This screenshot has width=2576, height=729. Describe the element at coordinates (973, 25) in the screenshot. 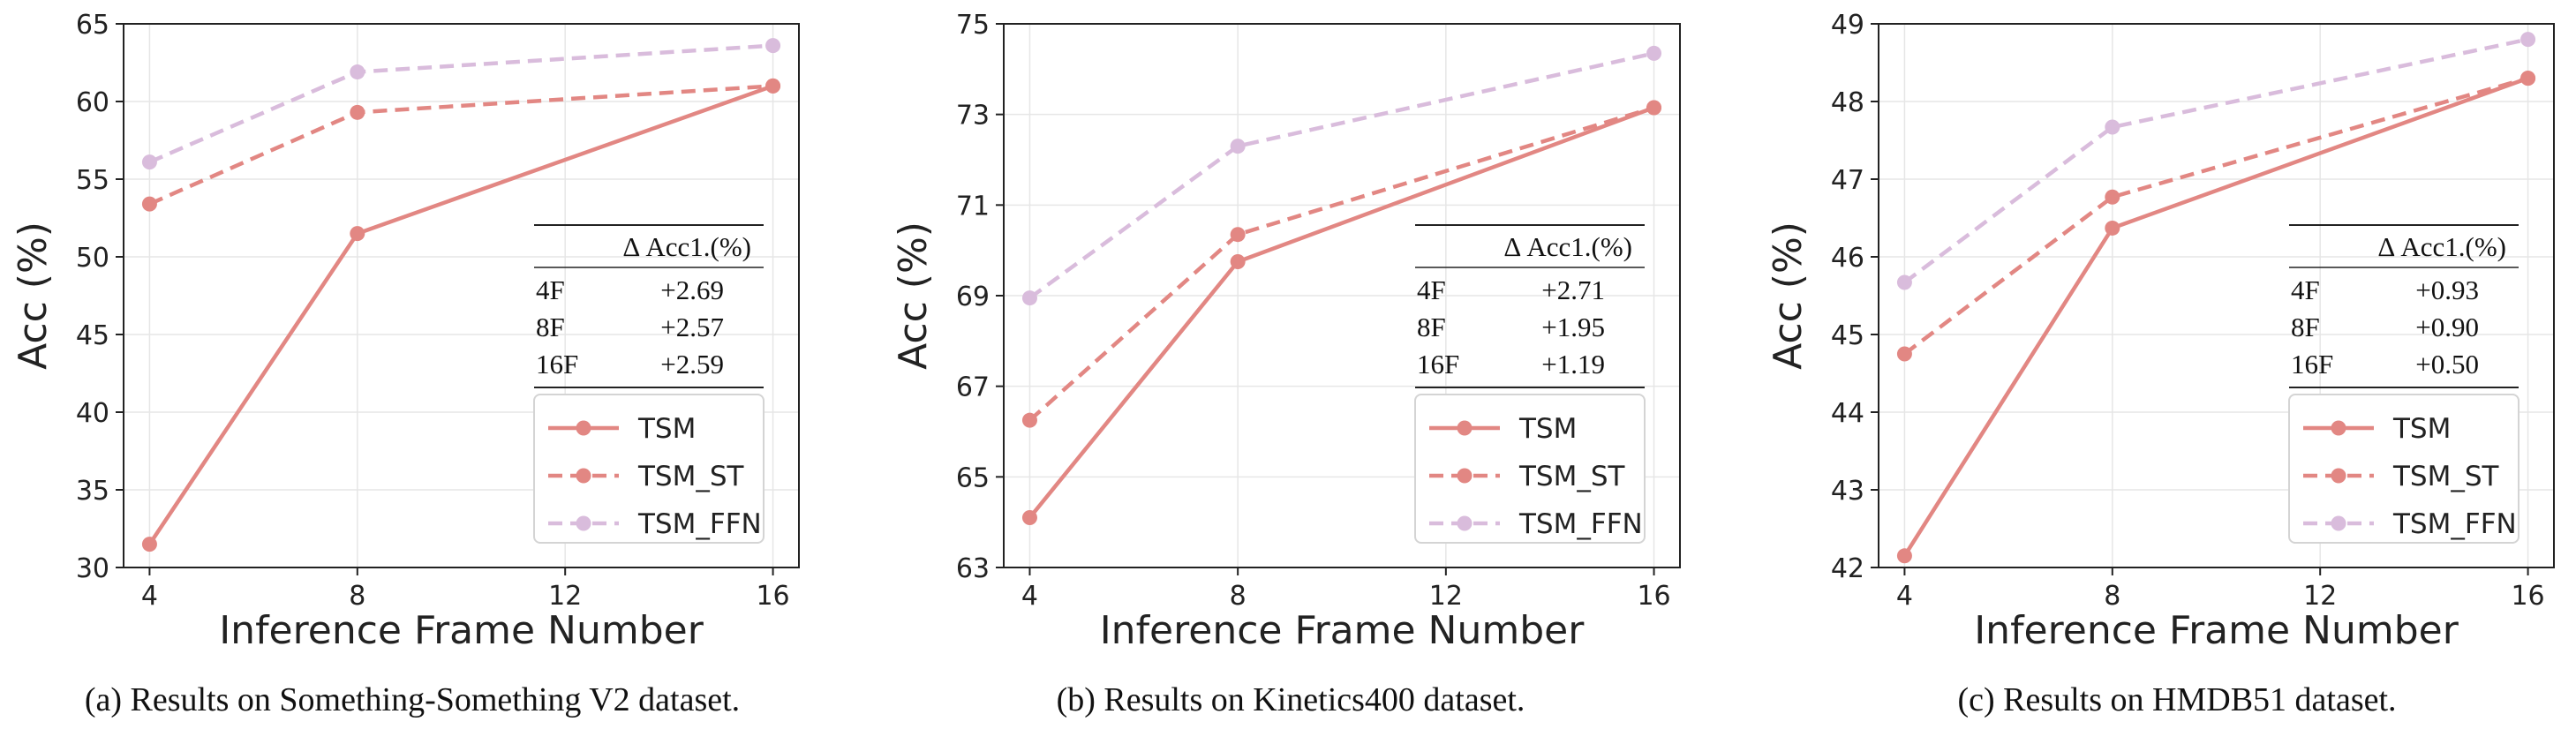

I see `y-tick-label: 75` at that location.